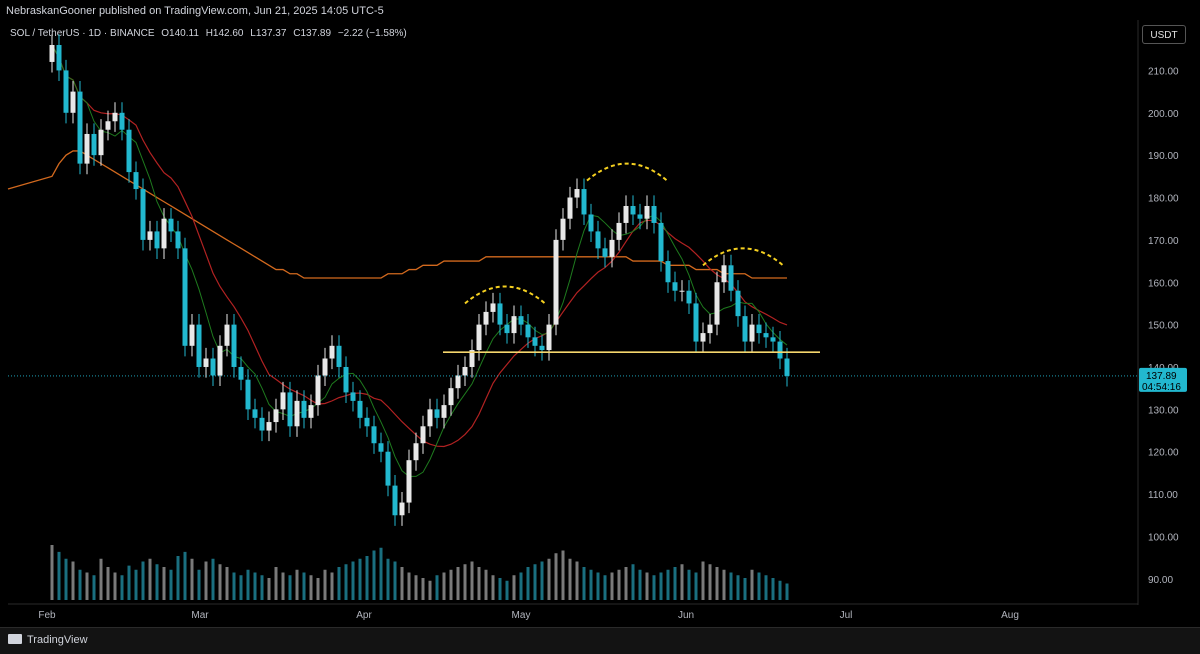 Image resolution: width=1200 pixels, height=654 pixels. What do you see at coordinates (268, 33) in the screenshot?
I see `low-value: L137.37` at bounding box center [268, 33].